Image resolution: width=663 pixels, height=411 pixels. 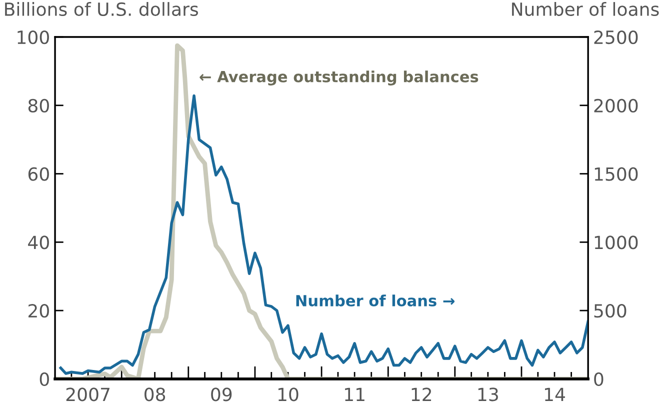 What do you see at coordinates (616, 243) in the screenshot?
I see `y2-tick-label: 1000` at bounding box center [616, 243].